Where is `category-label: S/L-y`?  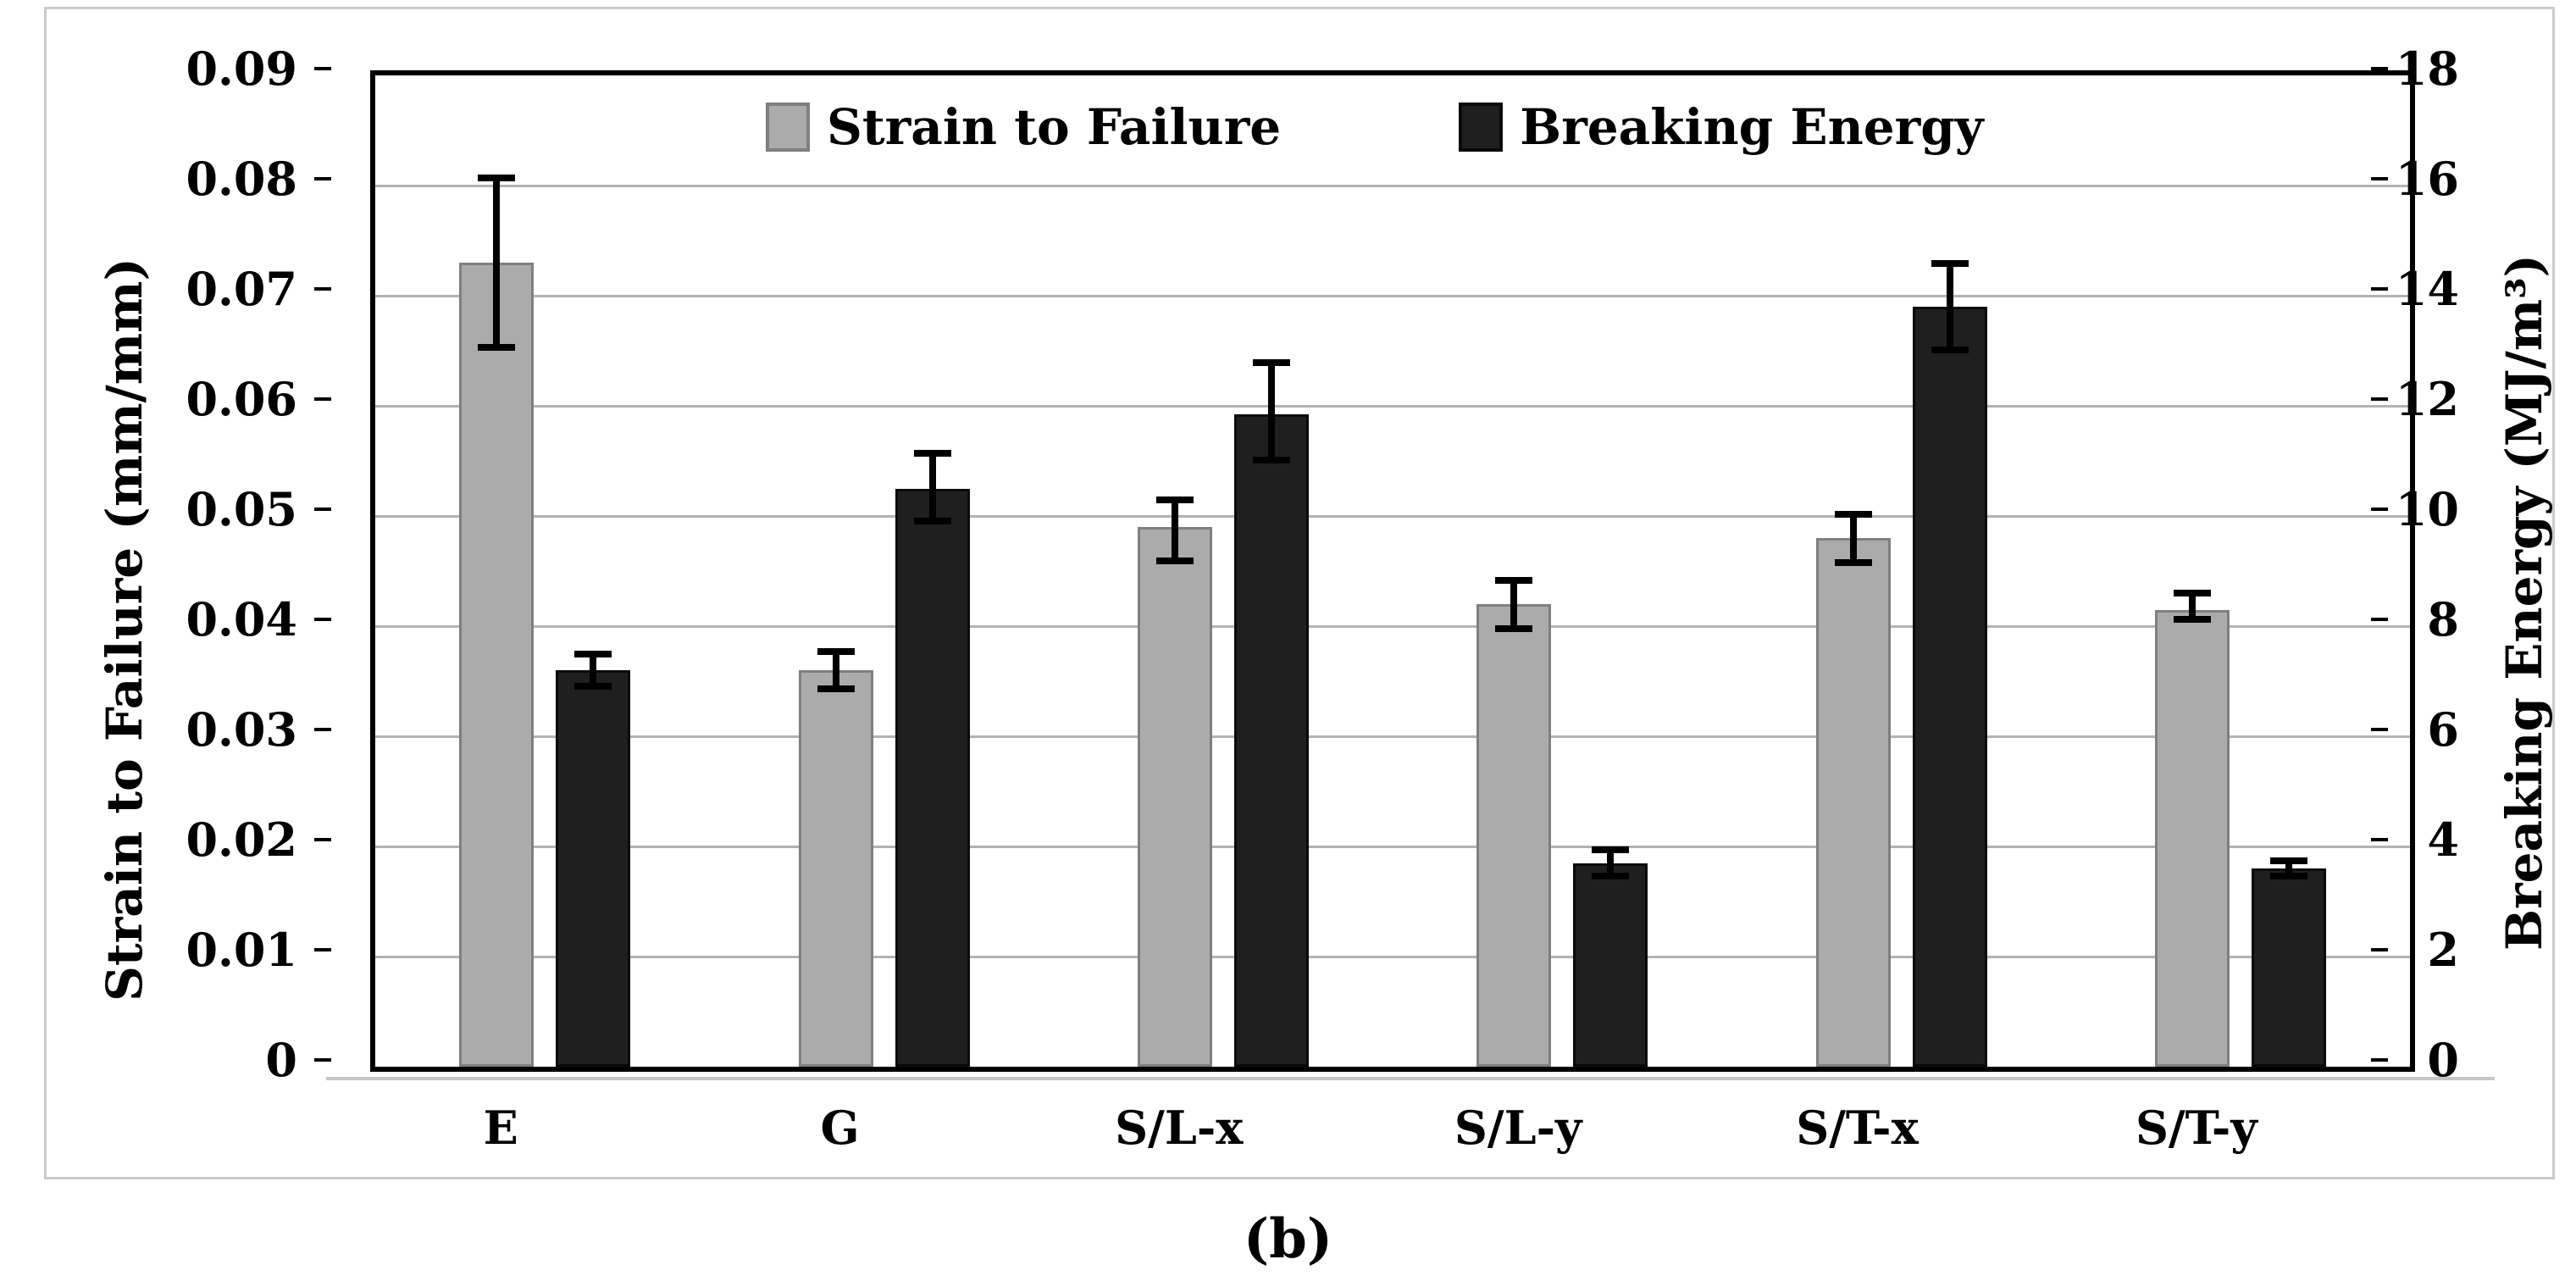 category-label: S/L-y is located at coordinates (1518, 1128).